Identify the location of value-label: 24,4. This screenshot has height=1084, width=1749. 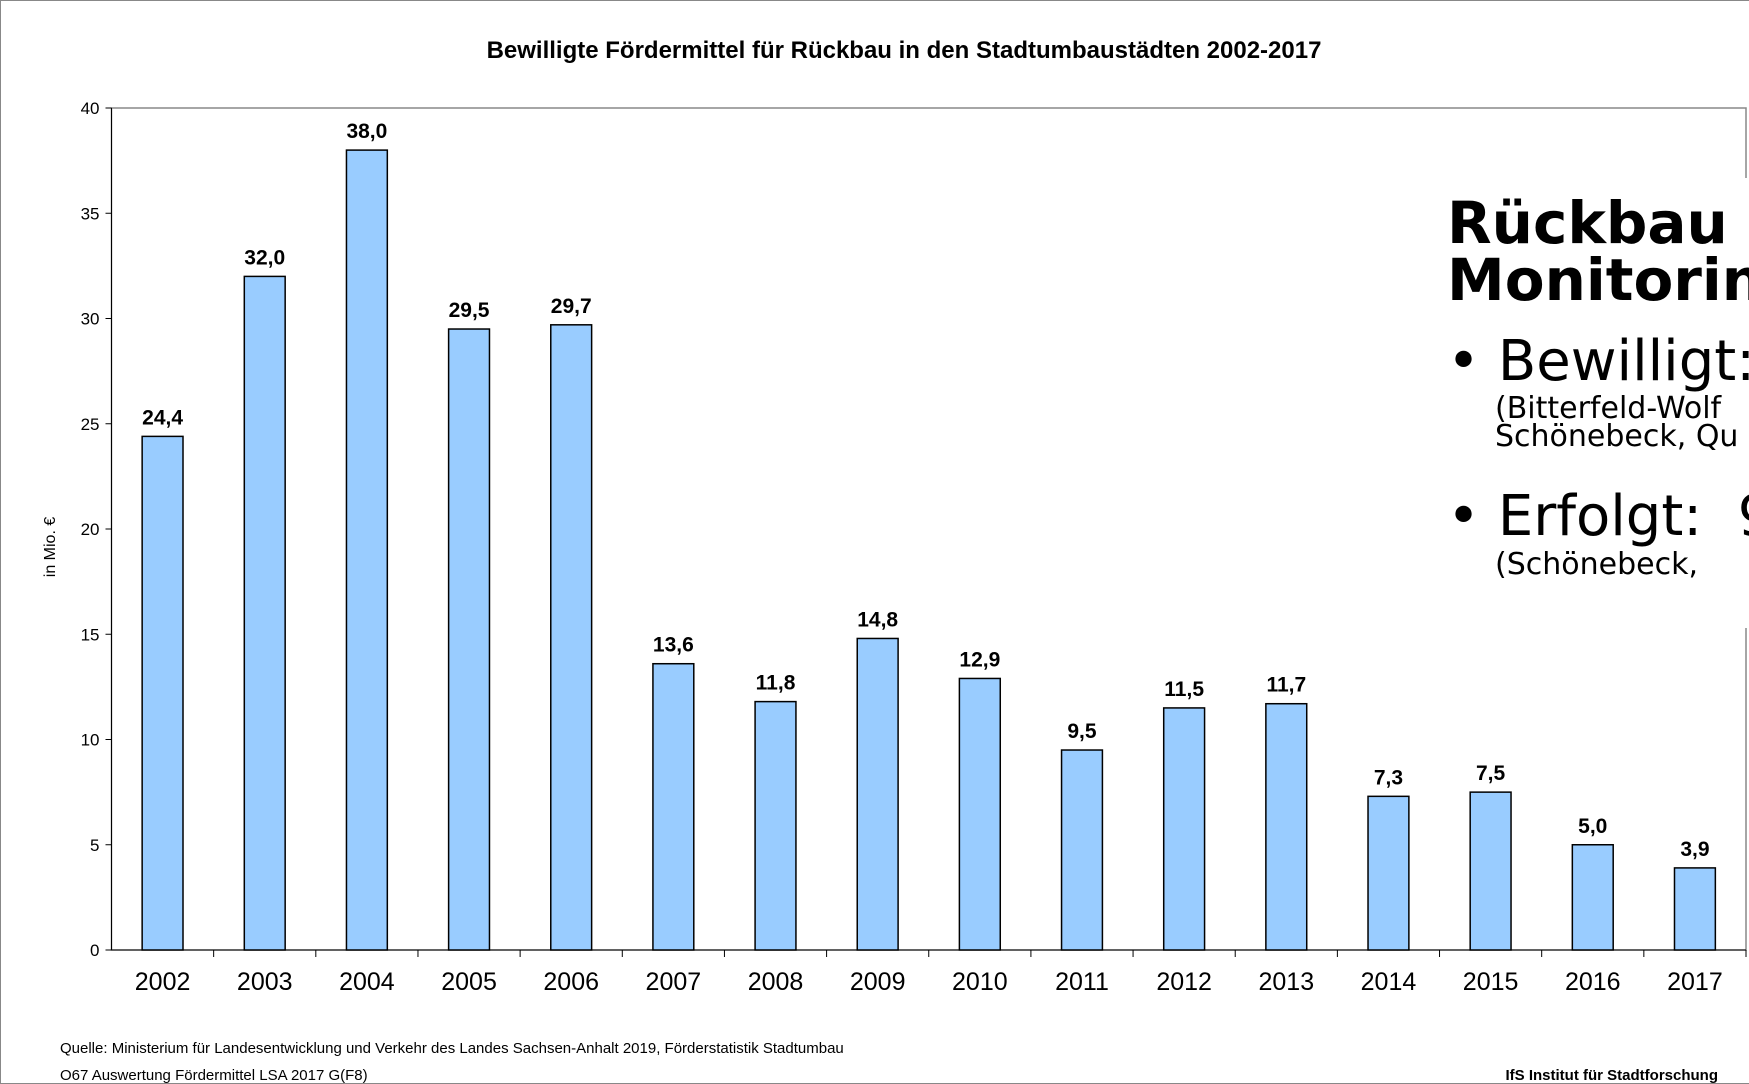
(162, 417).